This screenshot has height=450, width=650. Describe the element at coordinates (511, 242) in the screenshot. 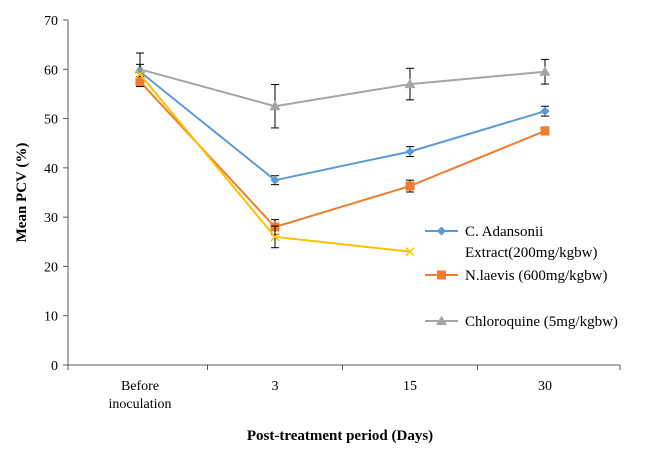

I see `legend-item-1: C. Adansonii Extract(200mg/kgbw)` at that location.